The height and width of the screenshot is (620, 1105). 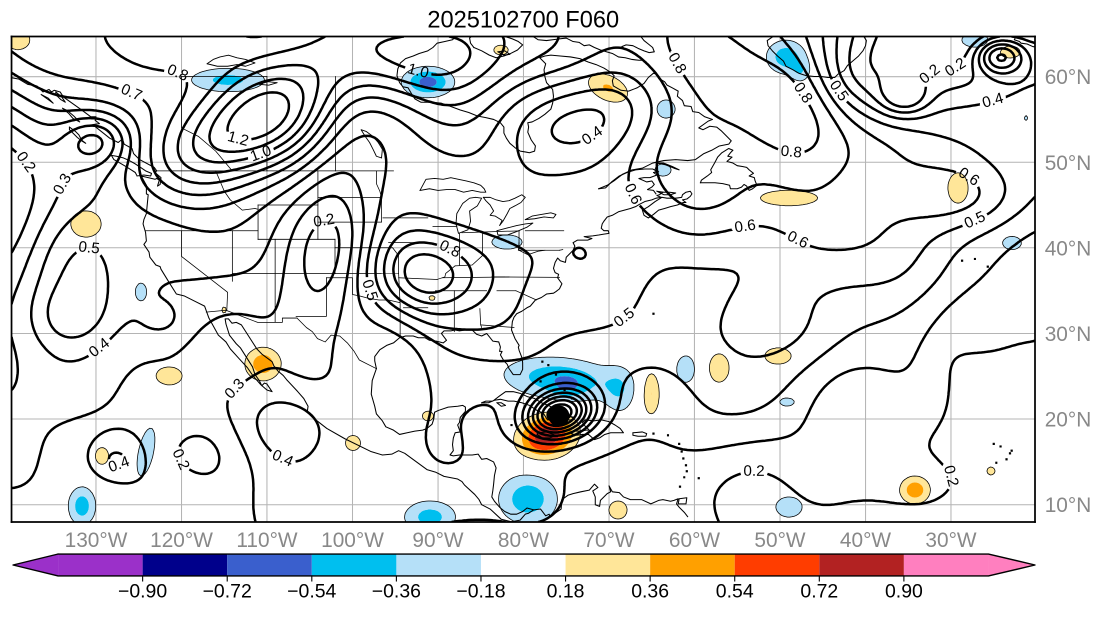 What do you see at coordinates (735, 592) in the screenshot?
I see `svg-text: 0.54` at bounding box center [735, 592].